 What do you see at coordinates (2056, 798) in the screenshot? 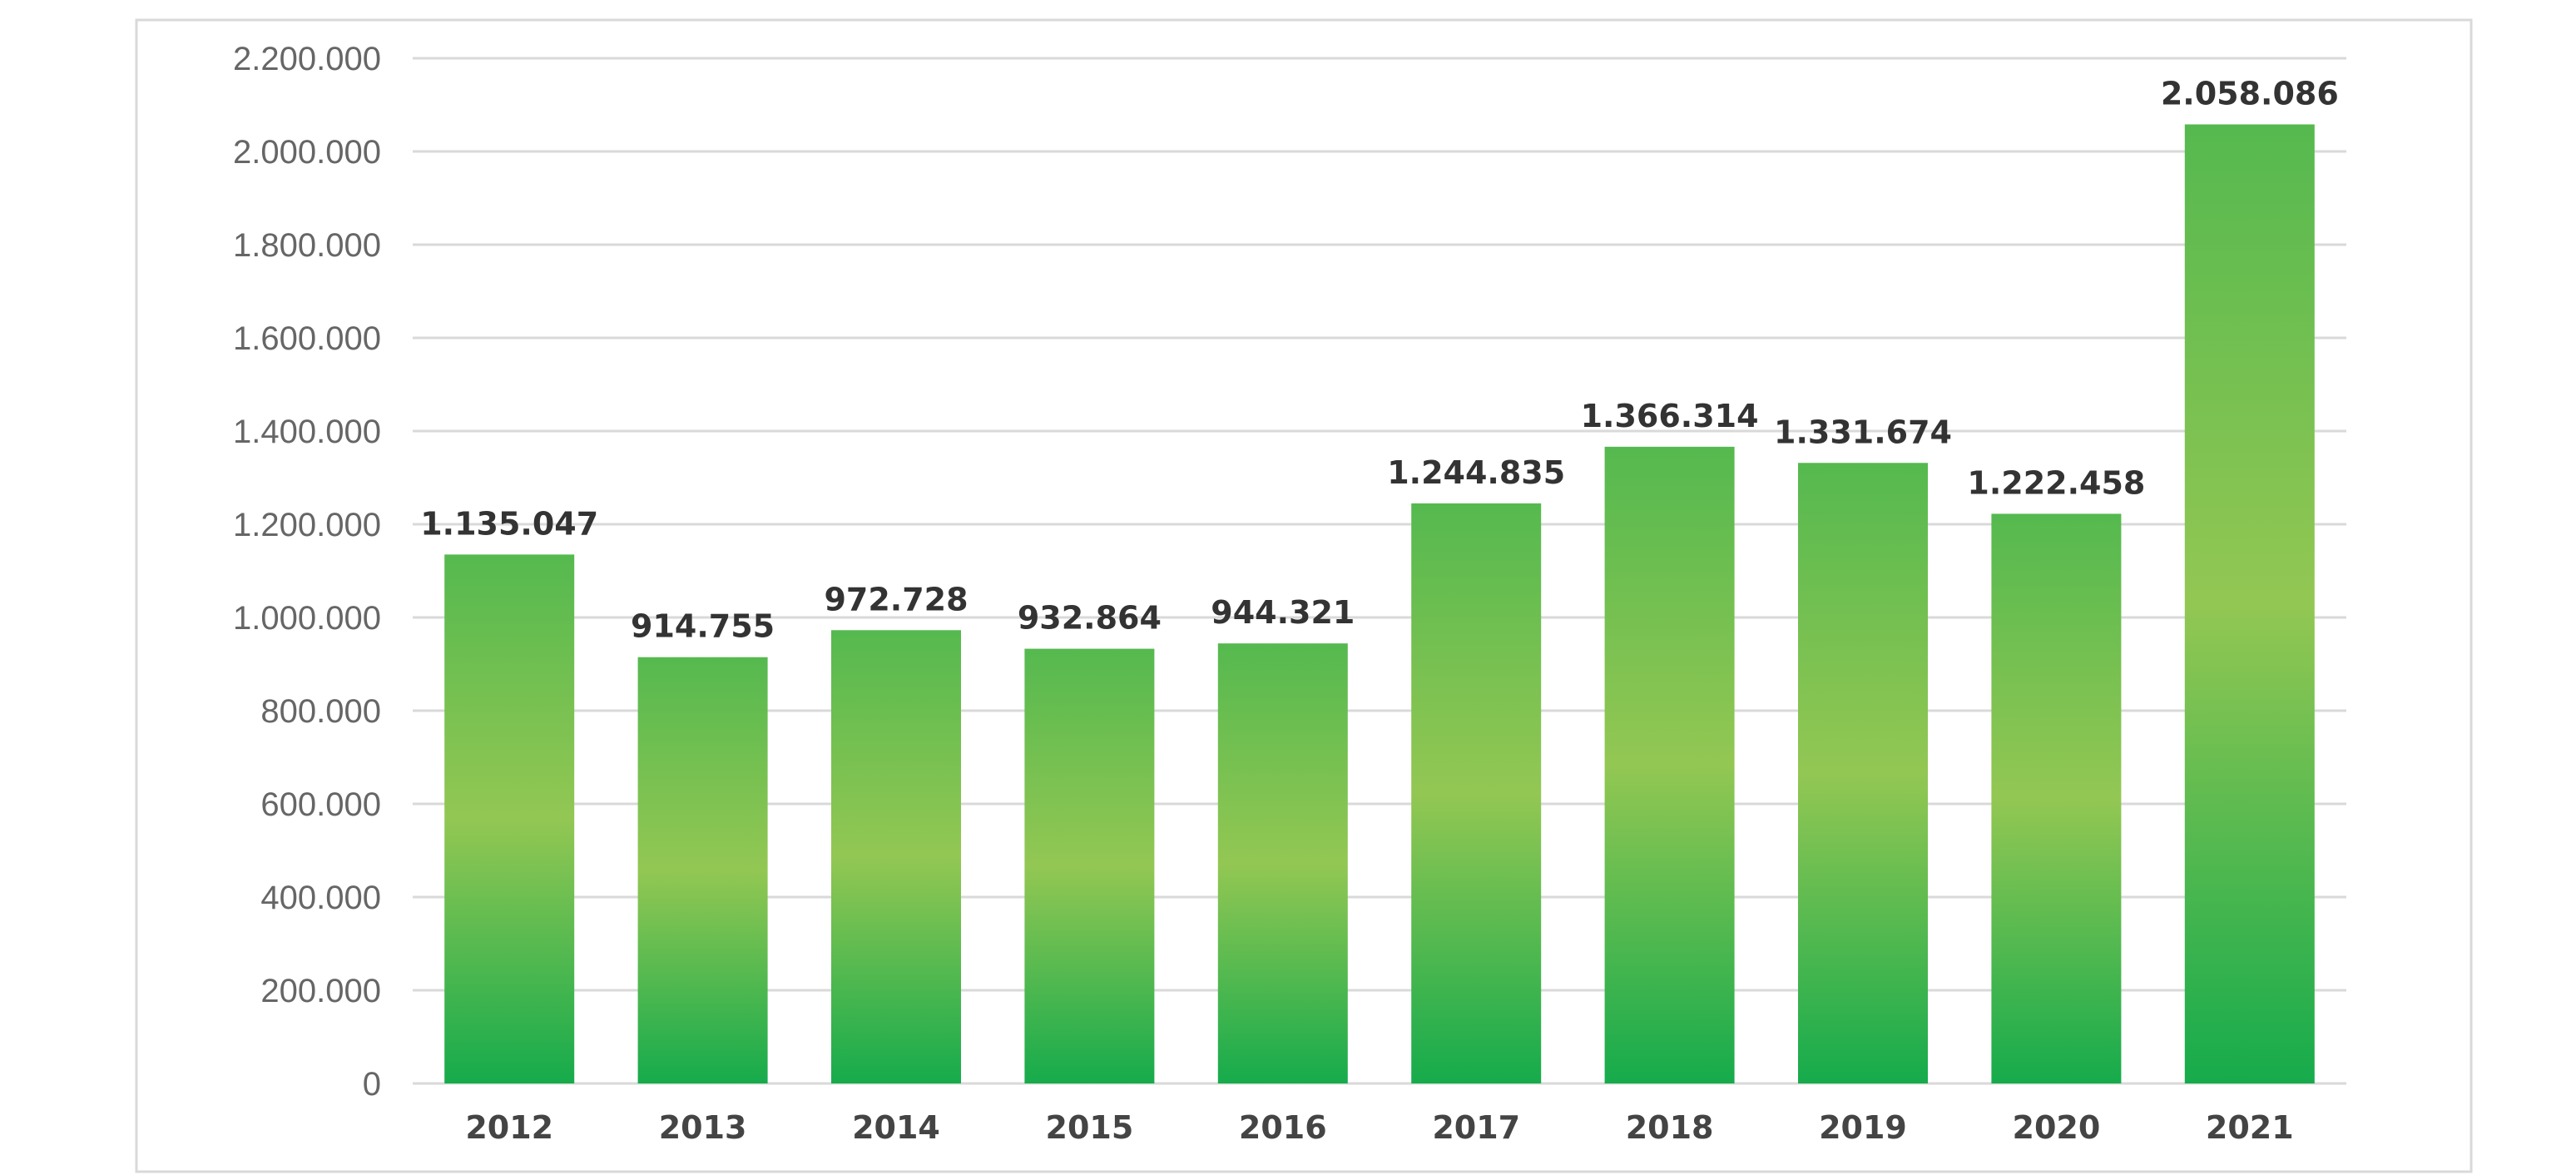
I see `bar-2020` at bounding box center [2056, 798].